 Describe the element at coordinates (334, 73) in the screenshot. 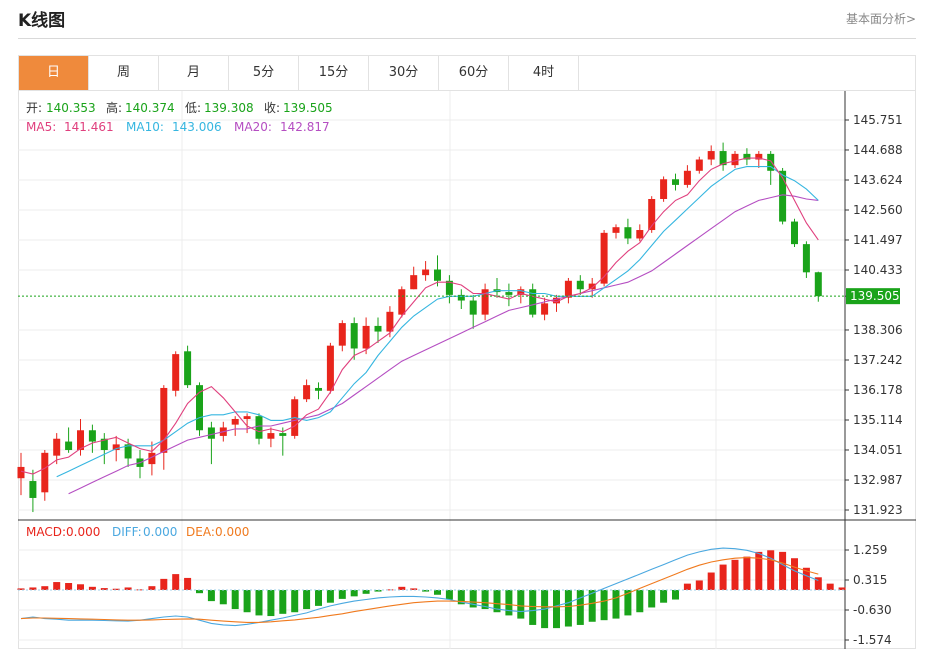

I see `tab-15min: 15分` at that location.